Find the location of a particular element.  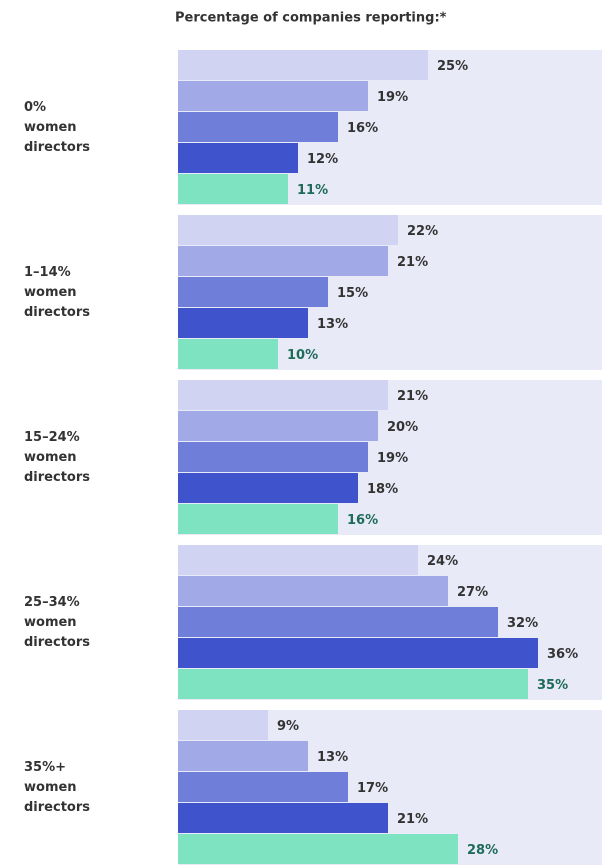

category-label: 0% women directors is located at coordinates (57, 127).